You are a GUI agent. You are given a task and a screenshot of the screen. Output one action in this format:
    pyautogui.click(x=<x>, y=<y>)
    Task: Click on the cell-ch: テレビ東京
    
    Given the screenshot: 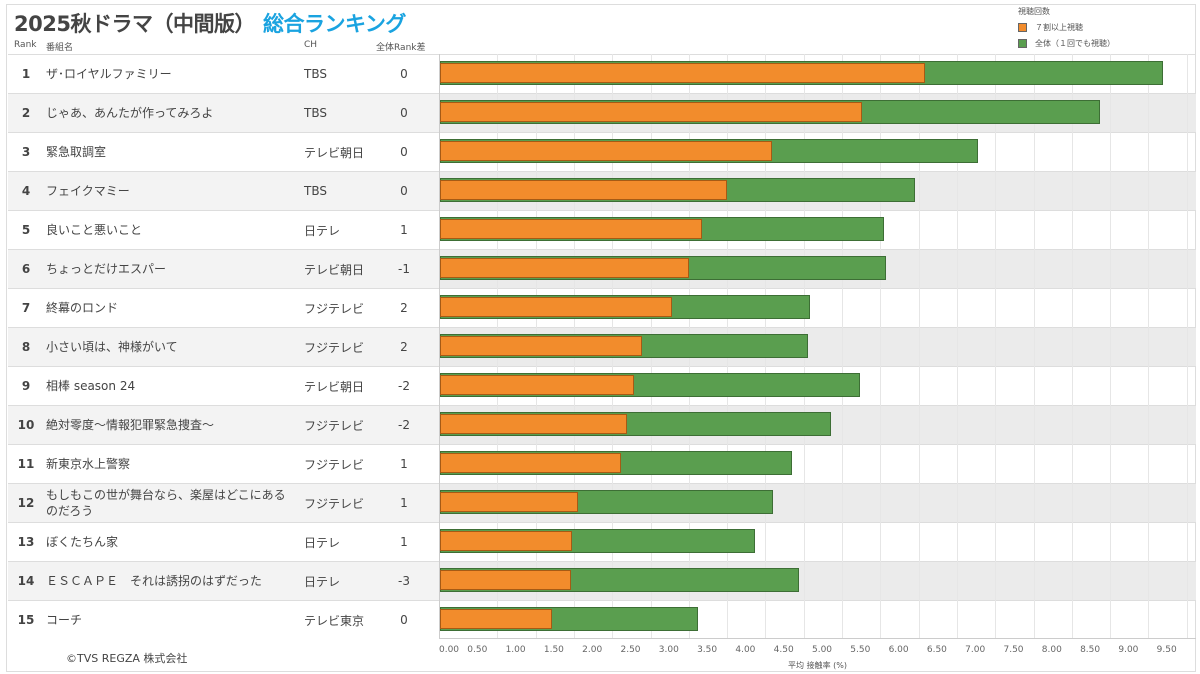 What is the action you would take?
    pyautogui.click(x=334, y=620)
    